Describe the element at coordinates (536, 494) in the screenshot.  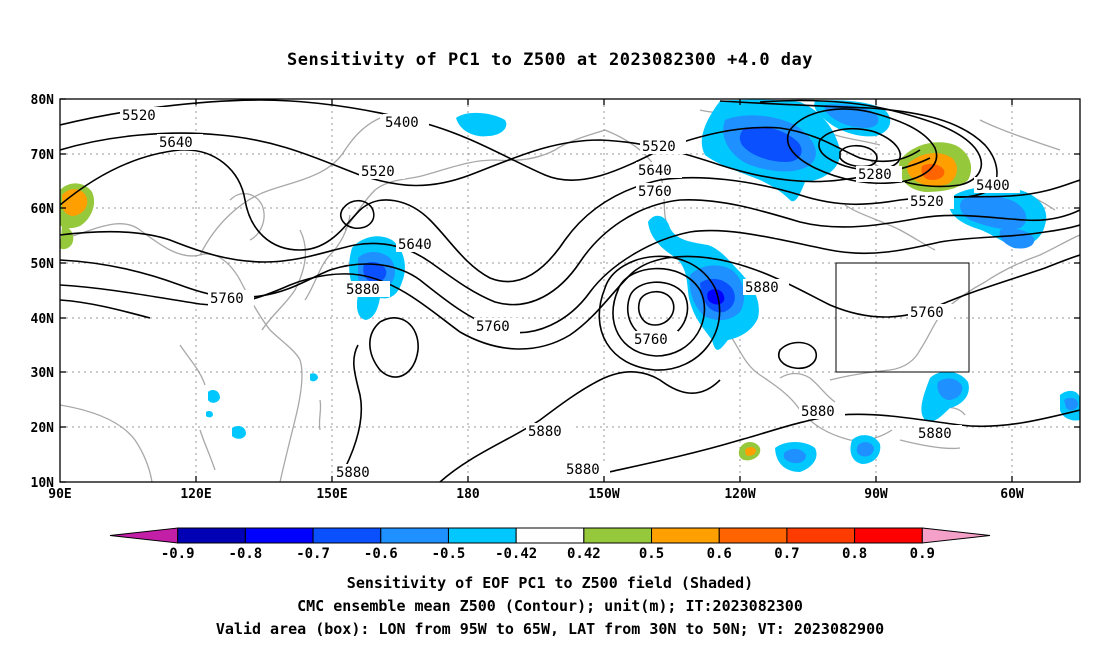
I see `longitude-labels: 90E 120E 150E 180 150W 120W 90W 60W` at that location.